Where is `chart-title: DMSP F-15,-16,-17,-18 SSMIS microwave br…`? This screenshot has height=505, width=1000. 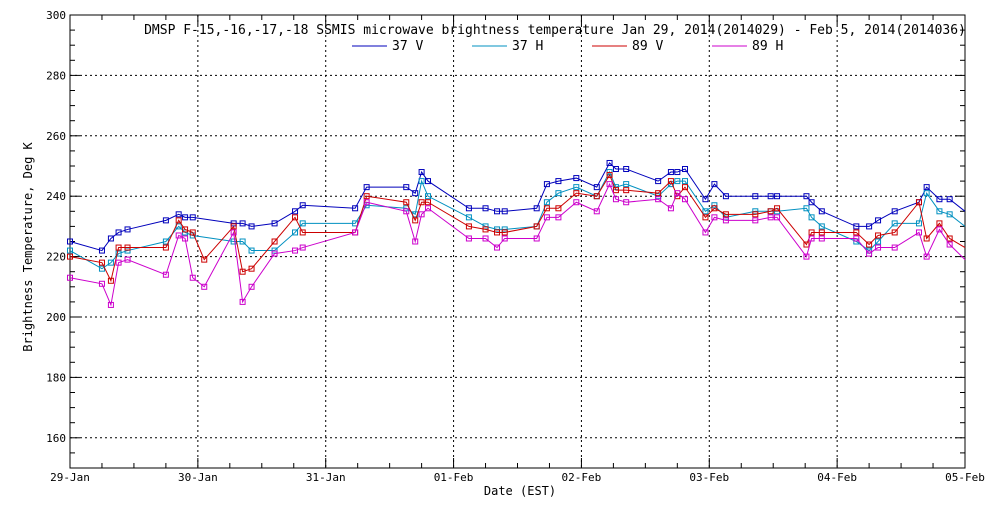 chart-title: DMSP F-15,-16,-17,-18 SSMIS microwave br… is located at coordinates (555, 30).